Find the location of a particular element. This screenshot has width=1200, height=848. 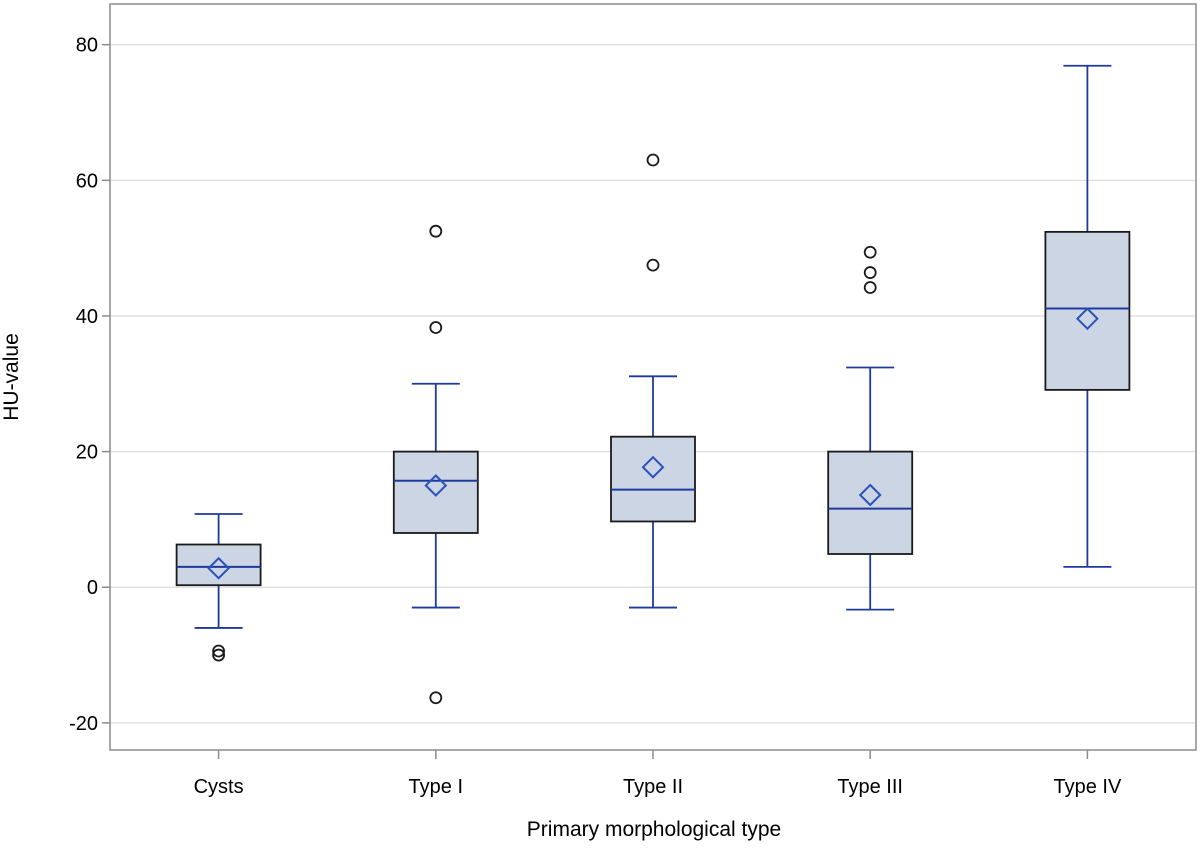

y-tick-label: 60 is located at coordinates (87, 181).